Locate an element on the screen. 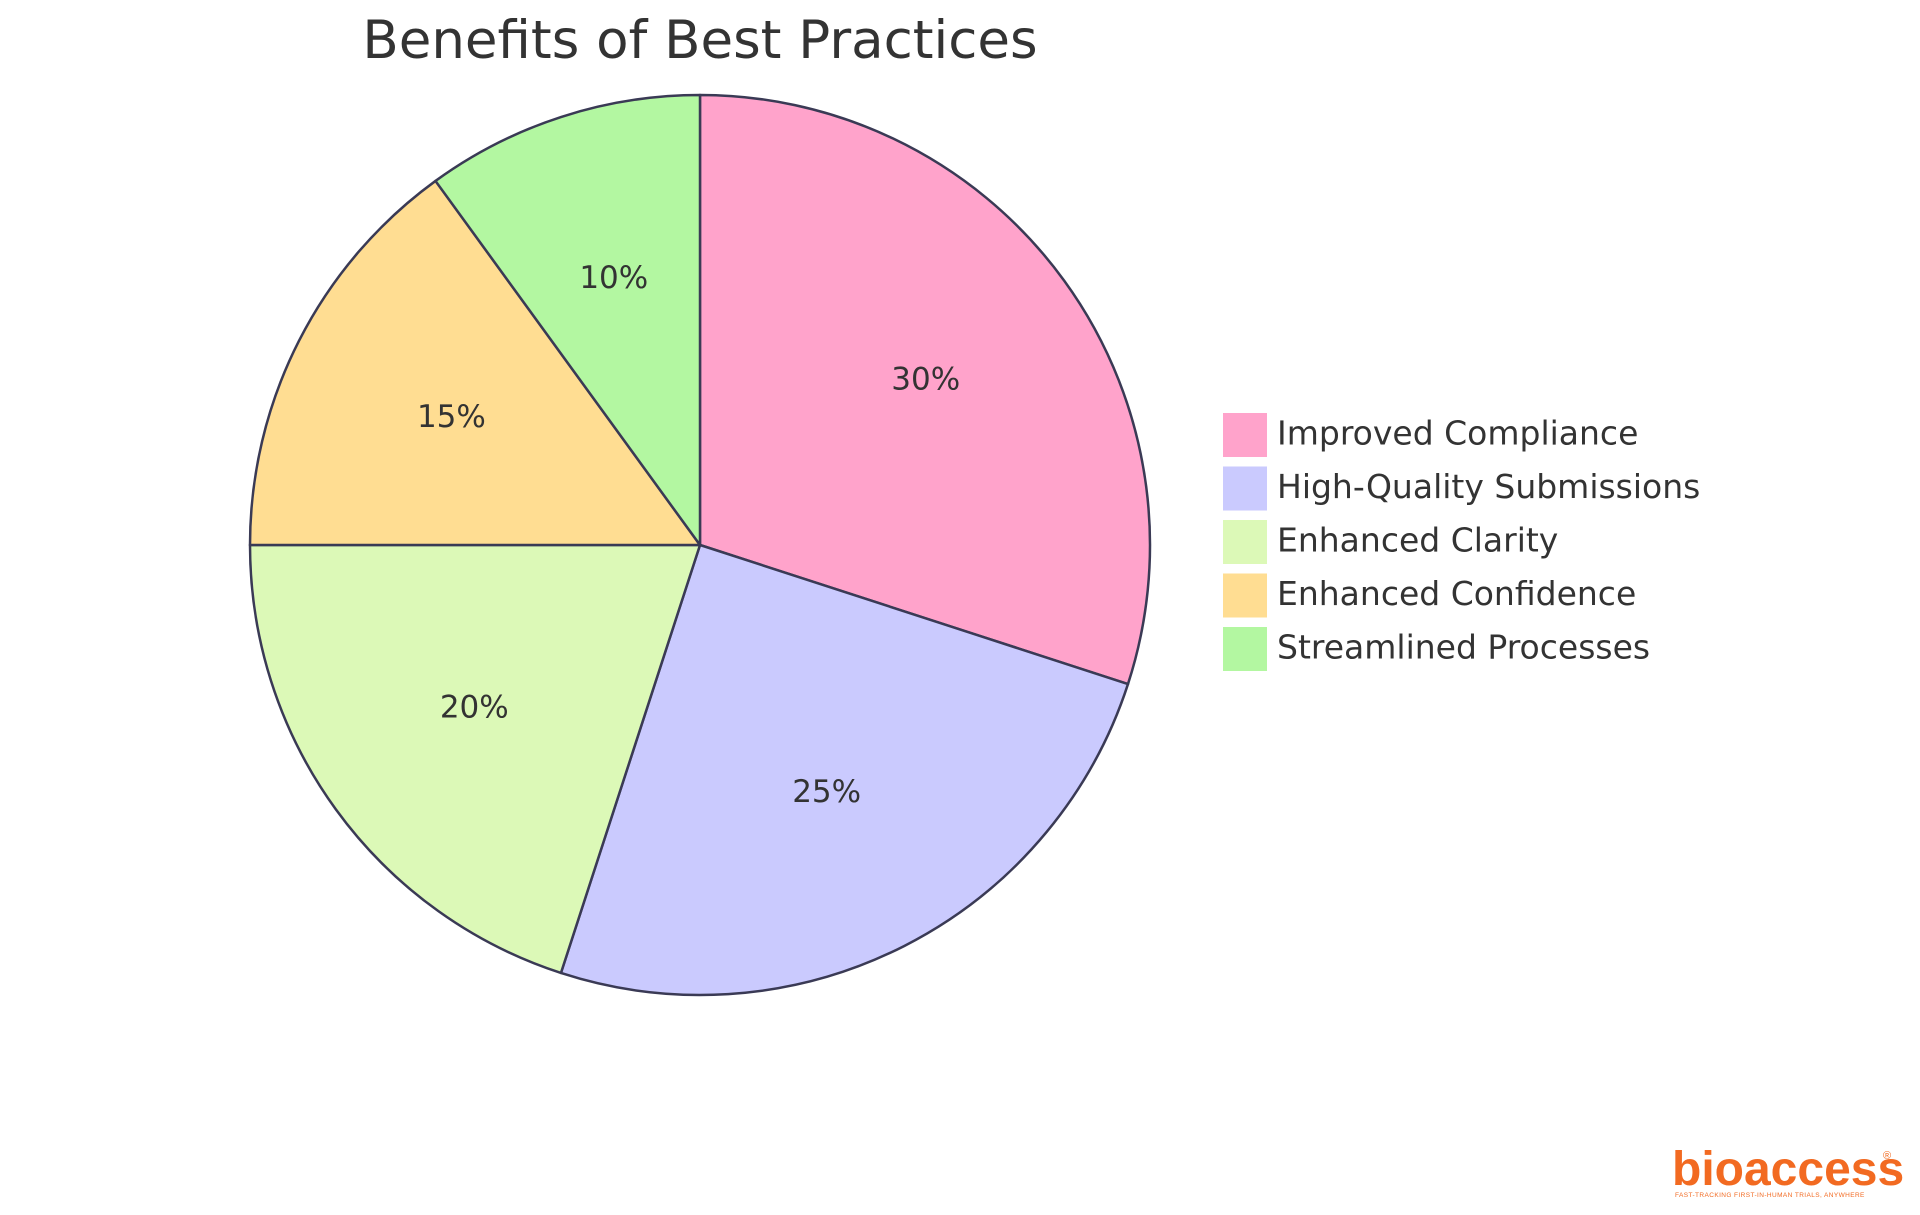 The image size is (1920, 1215). legend-swatch-high-quality-submissions is located at coordinates (1245, 488).